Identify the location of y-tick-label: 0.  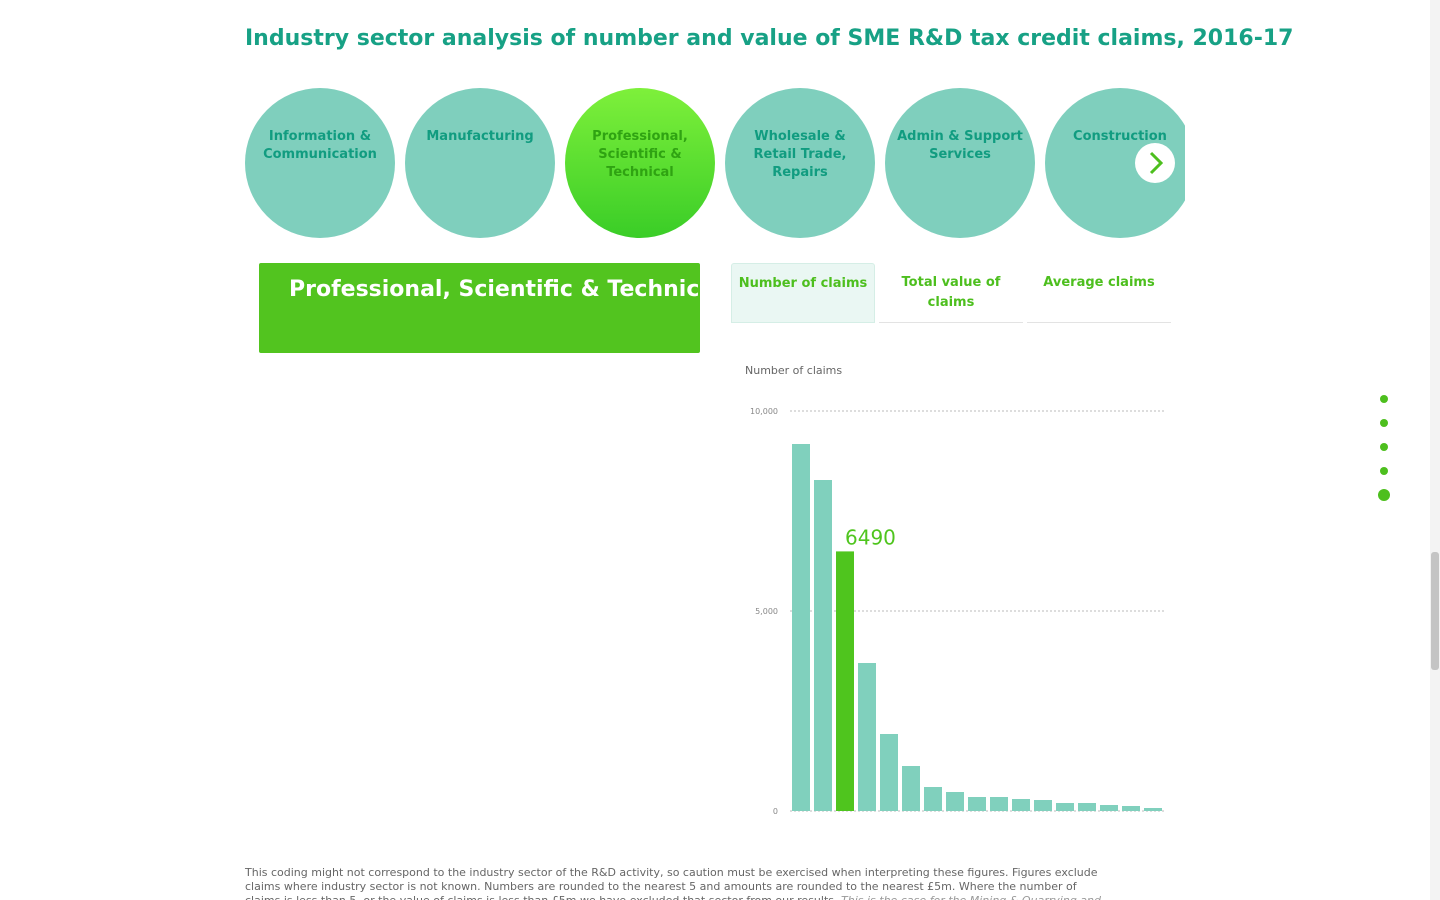
(775, 811).